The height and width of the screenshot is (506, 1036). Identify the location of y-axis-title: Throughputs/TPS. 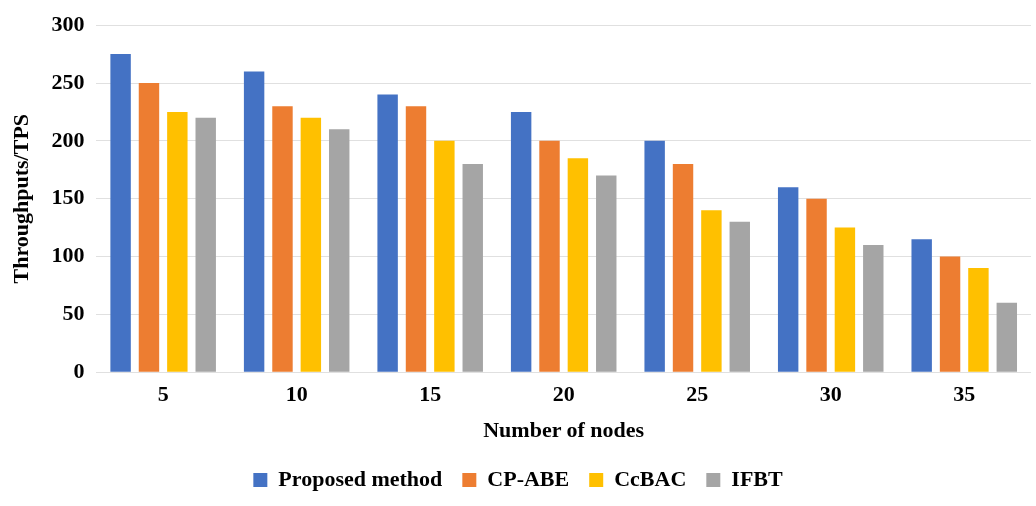
(20, 198).